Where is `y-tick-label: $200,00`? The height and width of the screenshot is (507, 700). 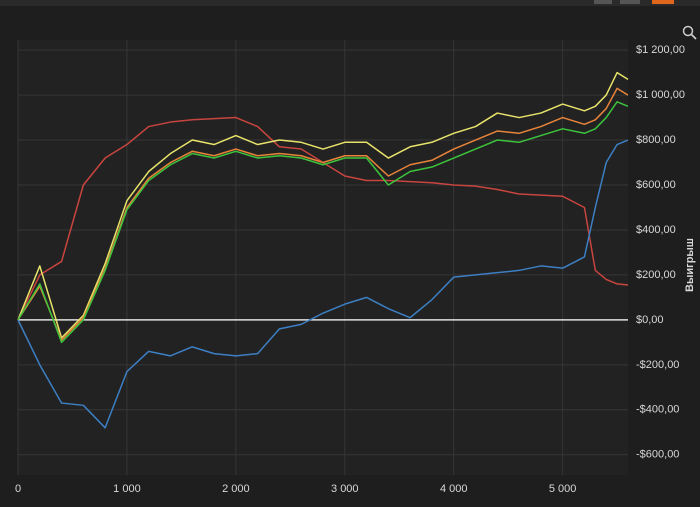 y-tick-label: $200,00 is located at coordinates (656, 275).